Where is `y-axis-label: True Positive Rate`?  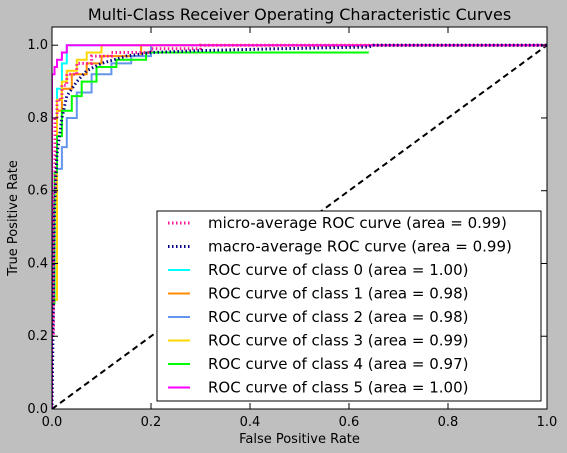 y-axis-label: True Positive Rate is located at coordinates (13, 218).